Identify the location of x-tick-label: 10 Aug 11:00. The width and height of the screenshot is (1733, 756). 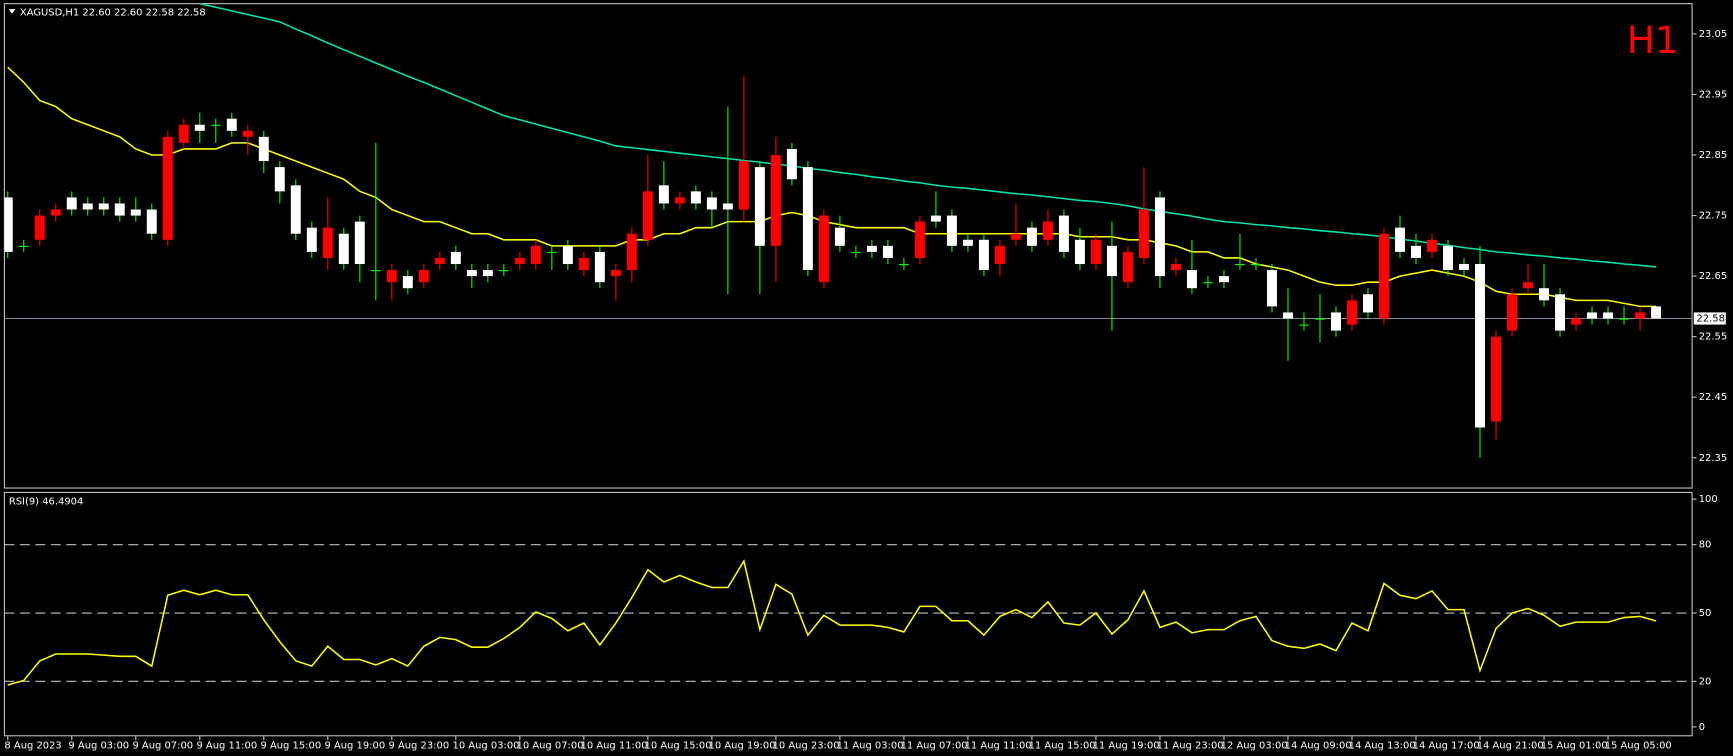
(614, 746).